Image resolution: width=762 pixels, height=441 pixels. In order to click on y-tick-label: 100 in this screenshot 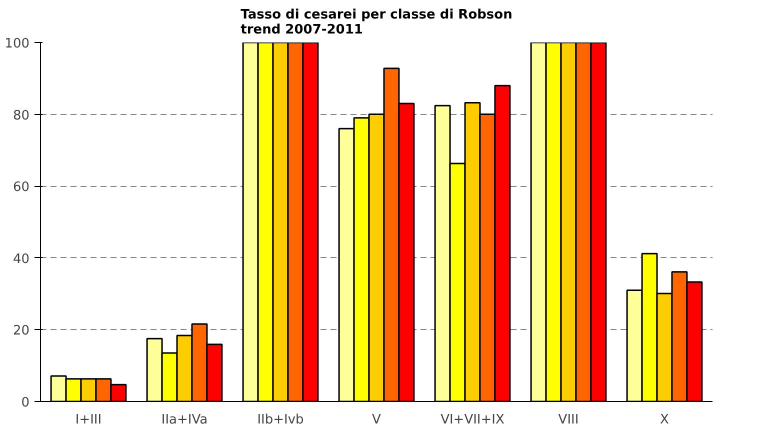, I will do `click(17, 44)`.